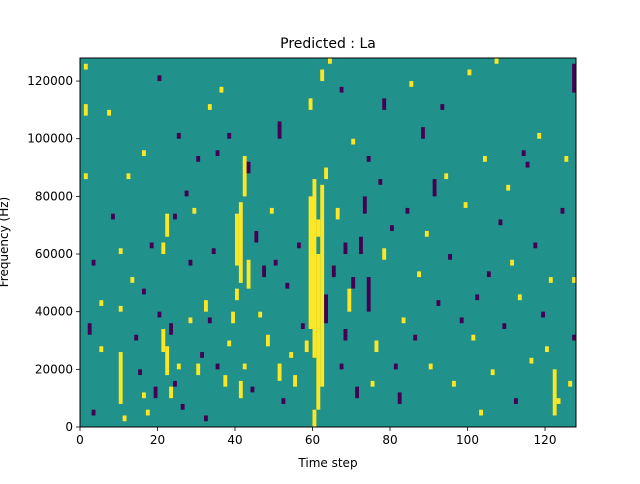  What do you see at coordinates (467, 440) in the screenshot?
I see `x-tick-label: 100` at bounding box center [467, 440].